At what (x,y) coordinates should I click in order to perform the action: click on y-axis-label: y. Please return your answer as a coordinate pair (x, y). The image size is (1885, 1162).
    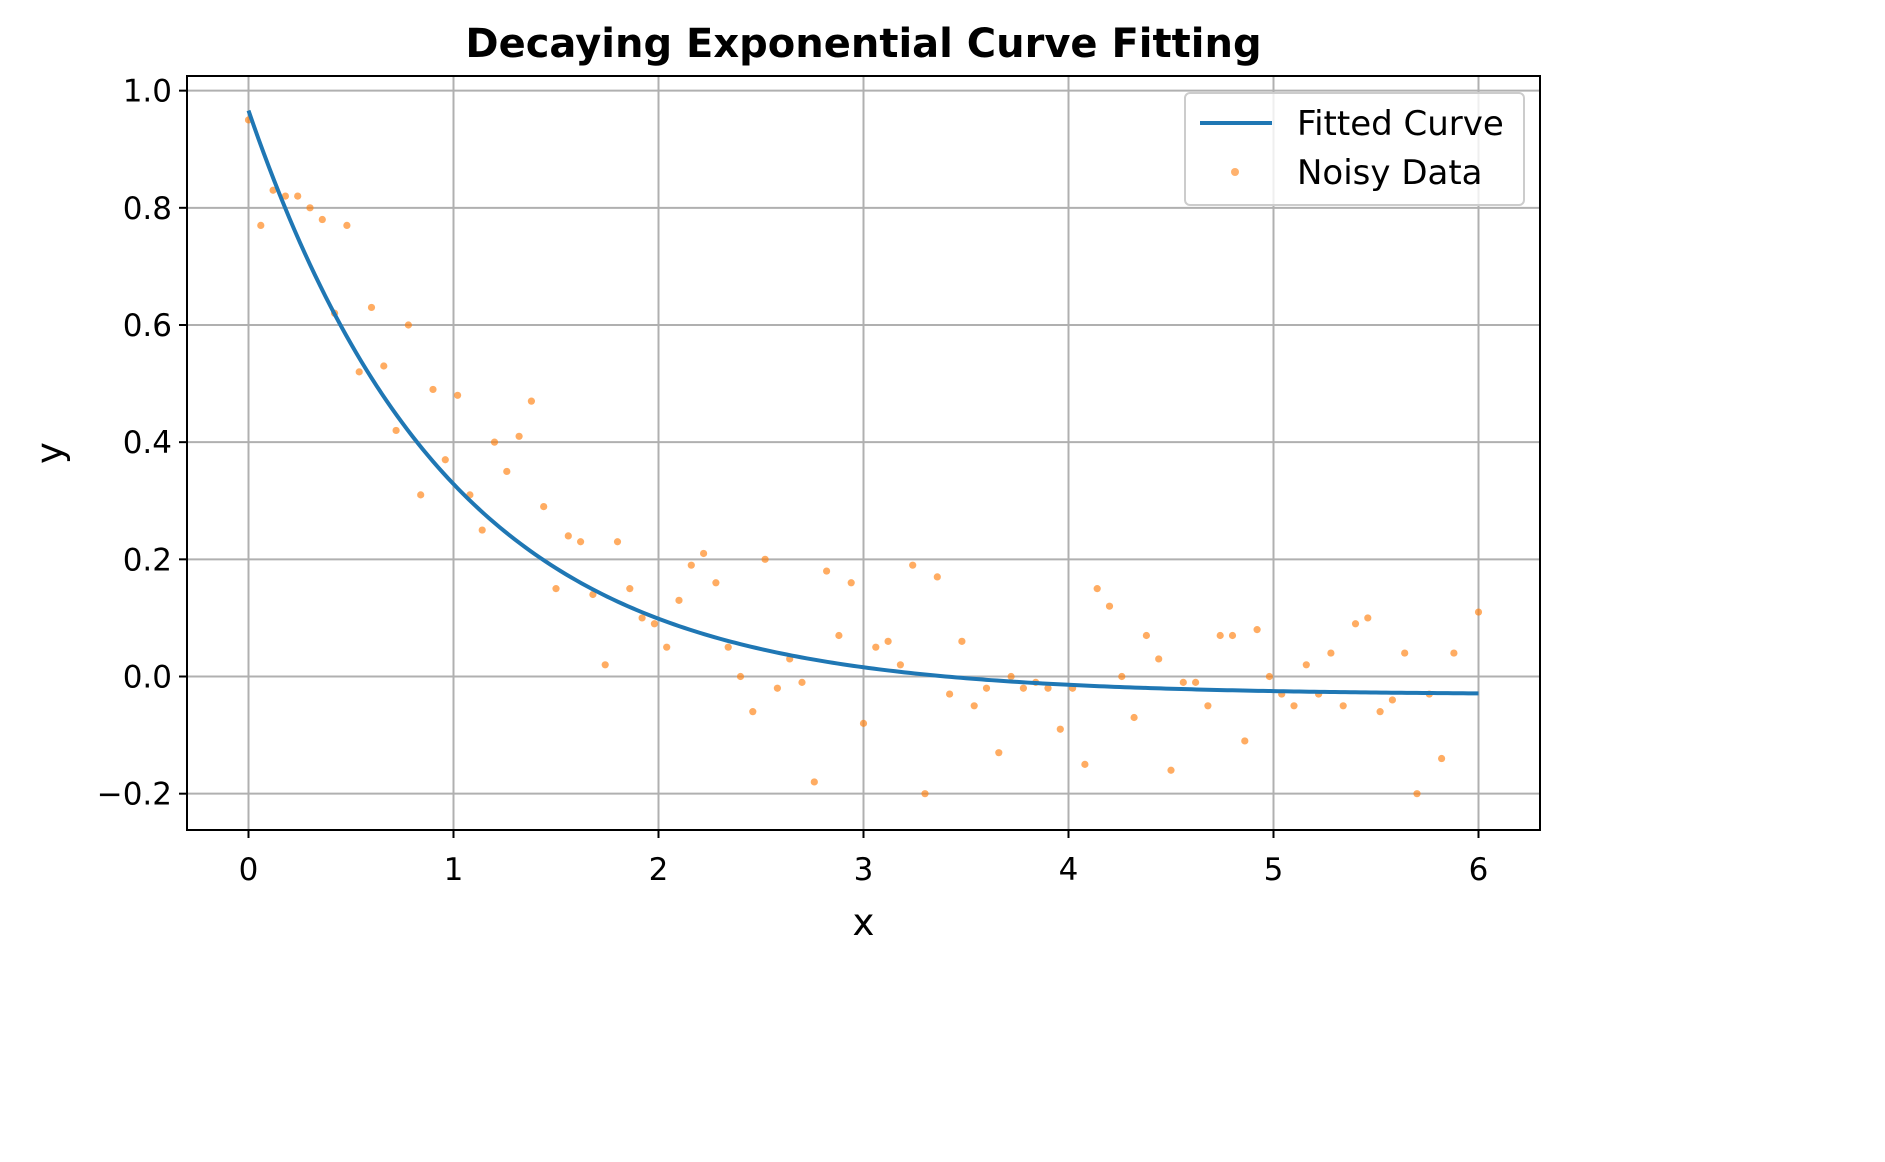
    Looking at the image, I should click on (49, 453).